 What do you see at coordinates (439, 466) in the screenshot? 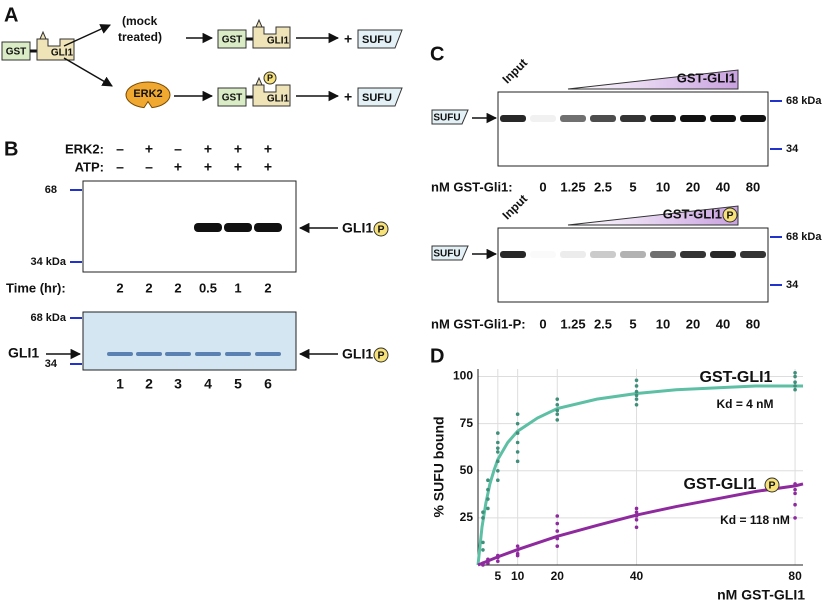
I see `y-axis-label: % SUFU bound` at bounding box center [439, 466].